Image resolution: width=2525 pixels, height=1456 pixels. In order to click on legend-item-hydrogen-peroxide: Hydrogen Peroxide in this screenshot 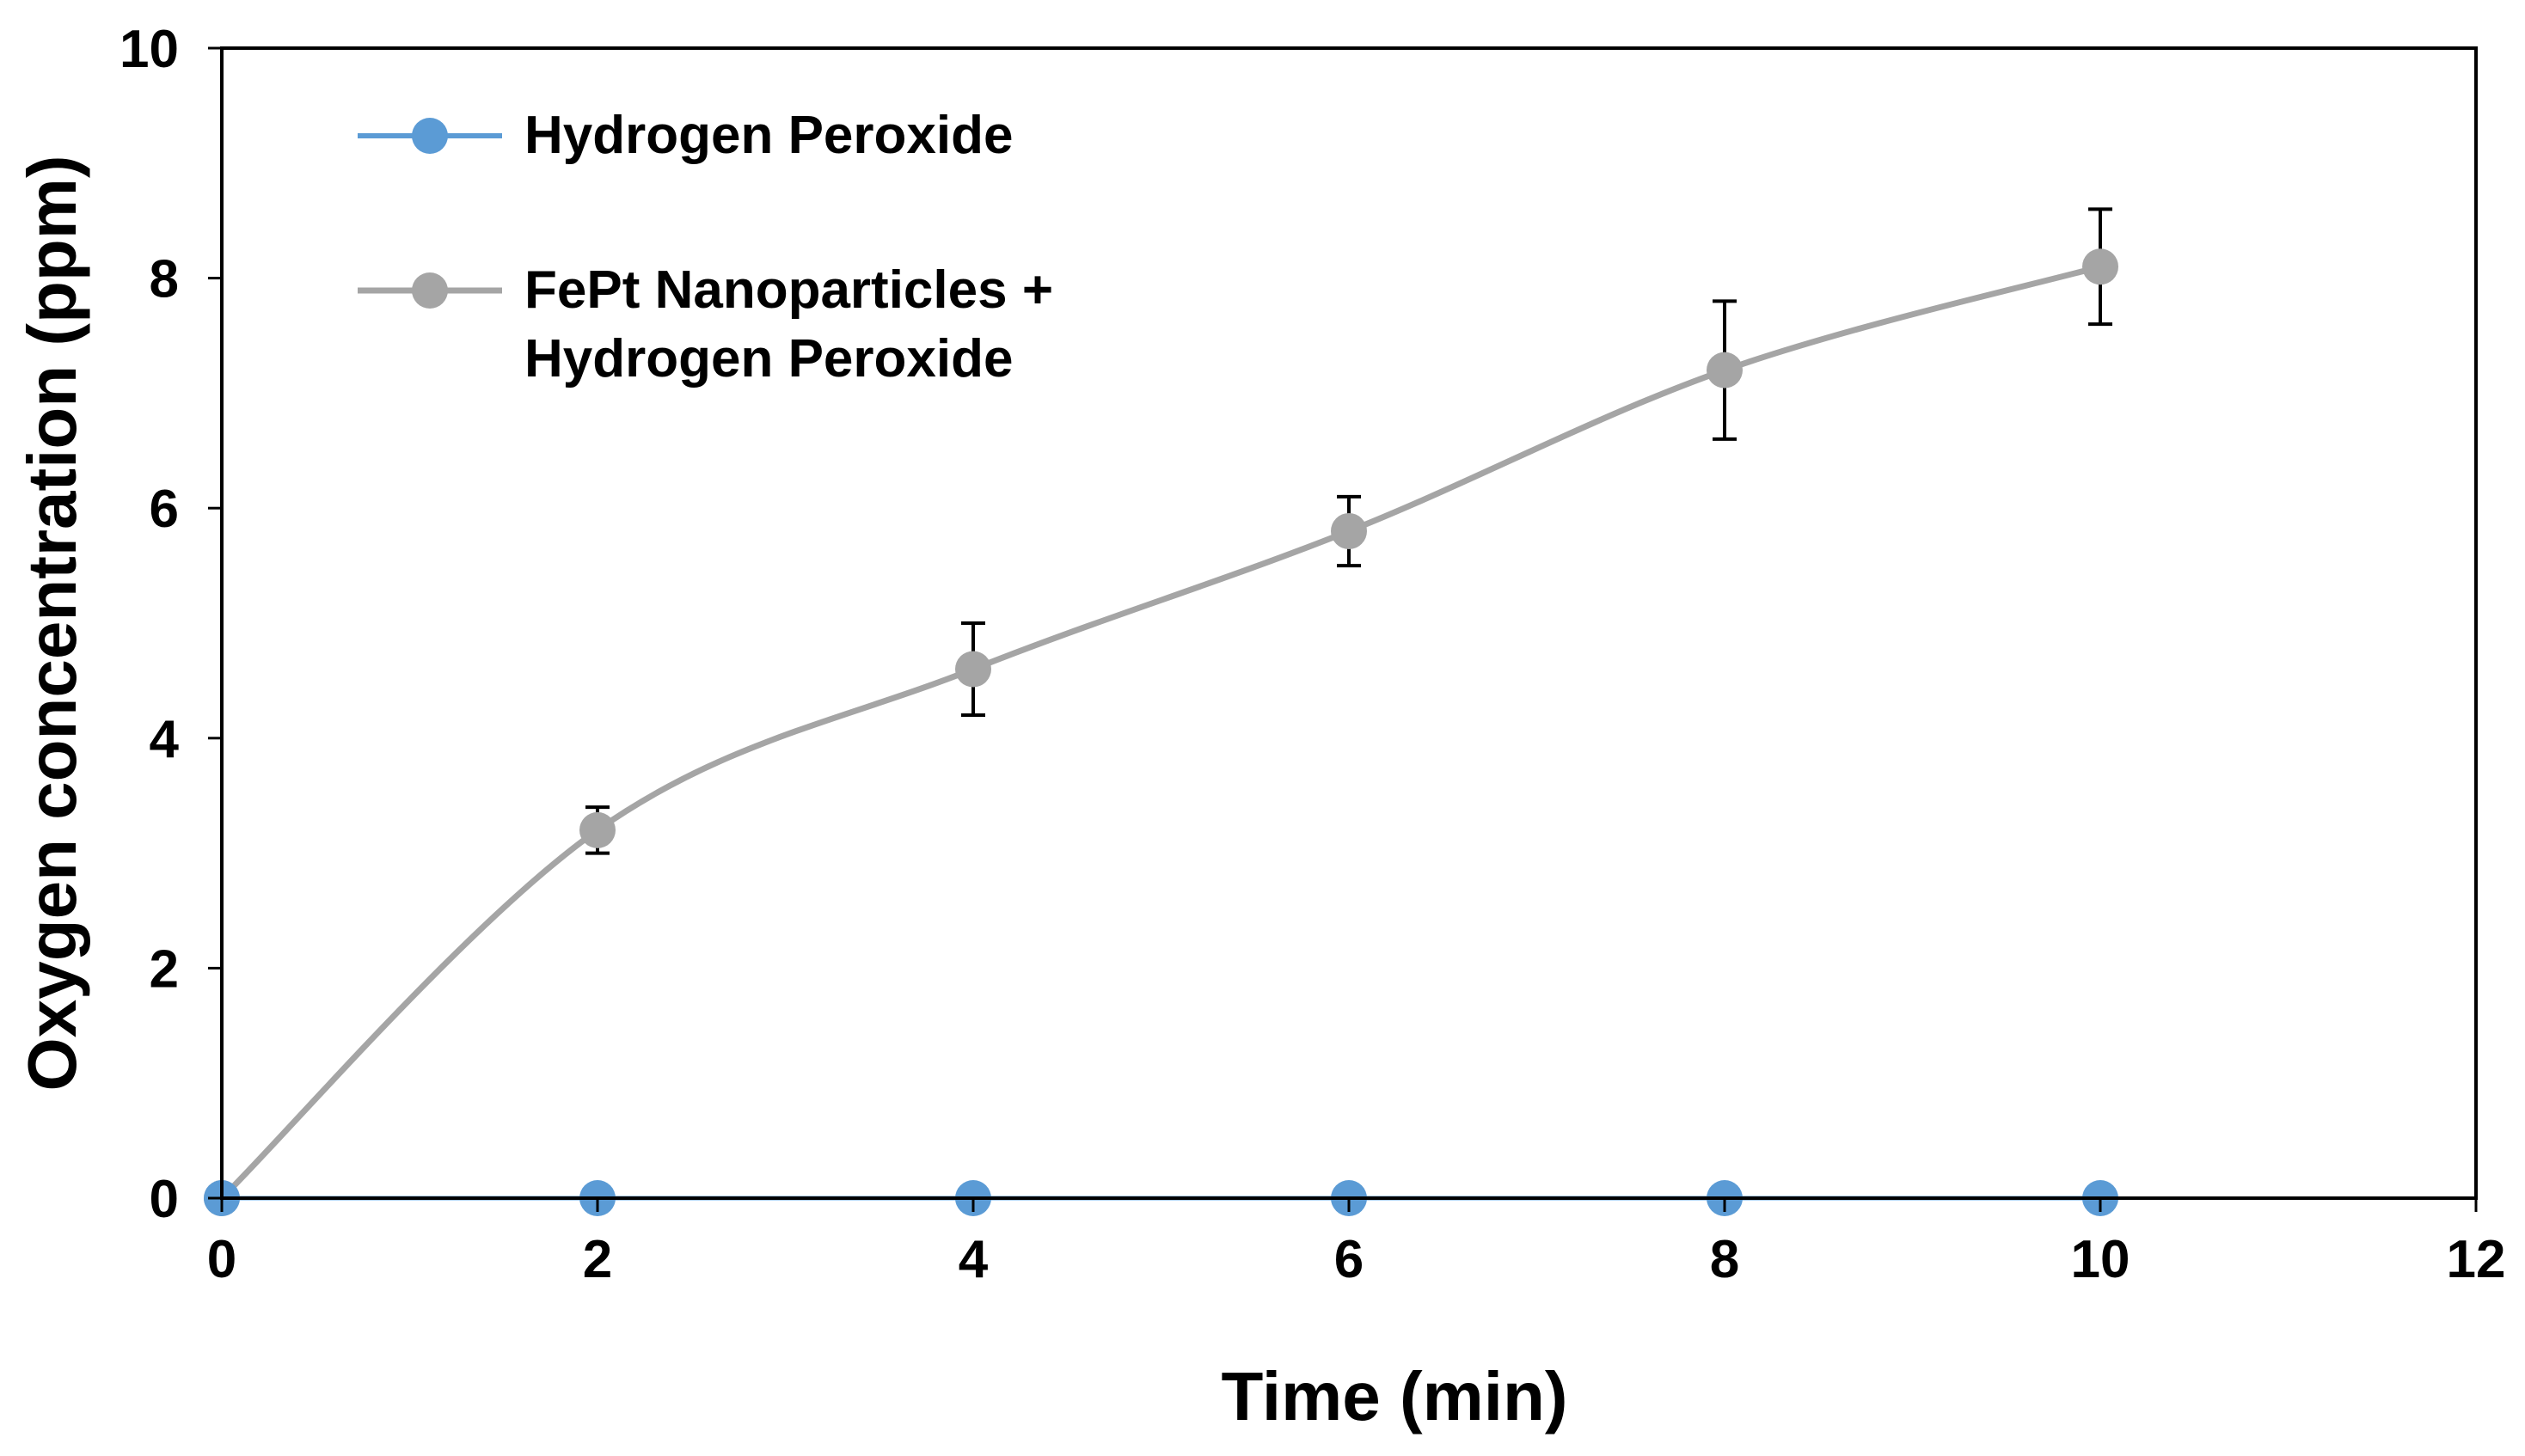, I will do `click(685, 136)`.